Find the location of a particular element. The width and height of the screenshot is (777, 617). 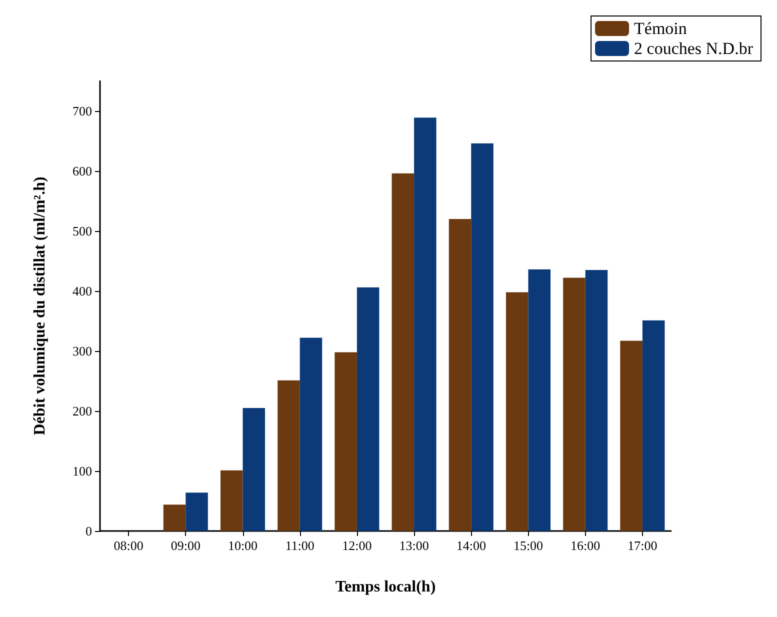

y-tick-label: 200 is located at coordinates (82, 411).